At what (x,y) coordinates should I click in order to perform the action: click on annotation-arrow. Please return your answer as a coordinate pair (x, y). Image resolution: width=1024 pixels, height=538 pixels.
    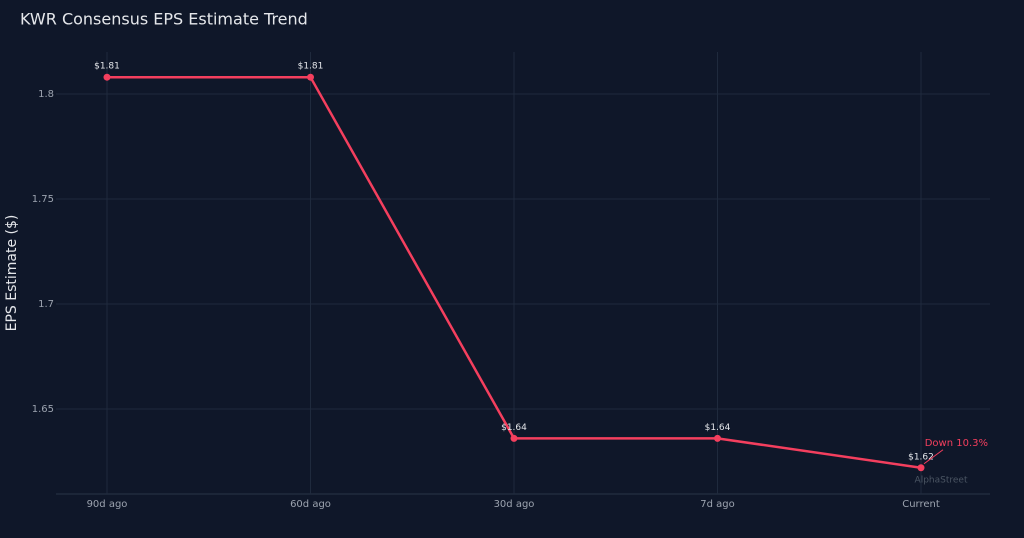
    Looking at the image, I should click on (933, 457).